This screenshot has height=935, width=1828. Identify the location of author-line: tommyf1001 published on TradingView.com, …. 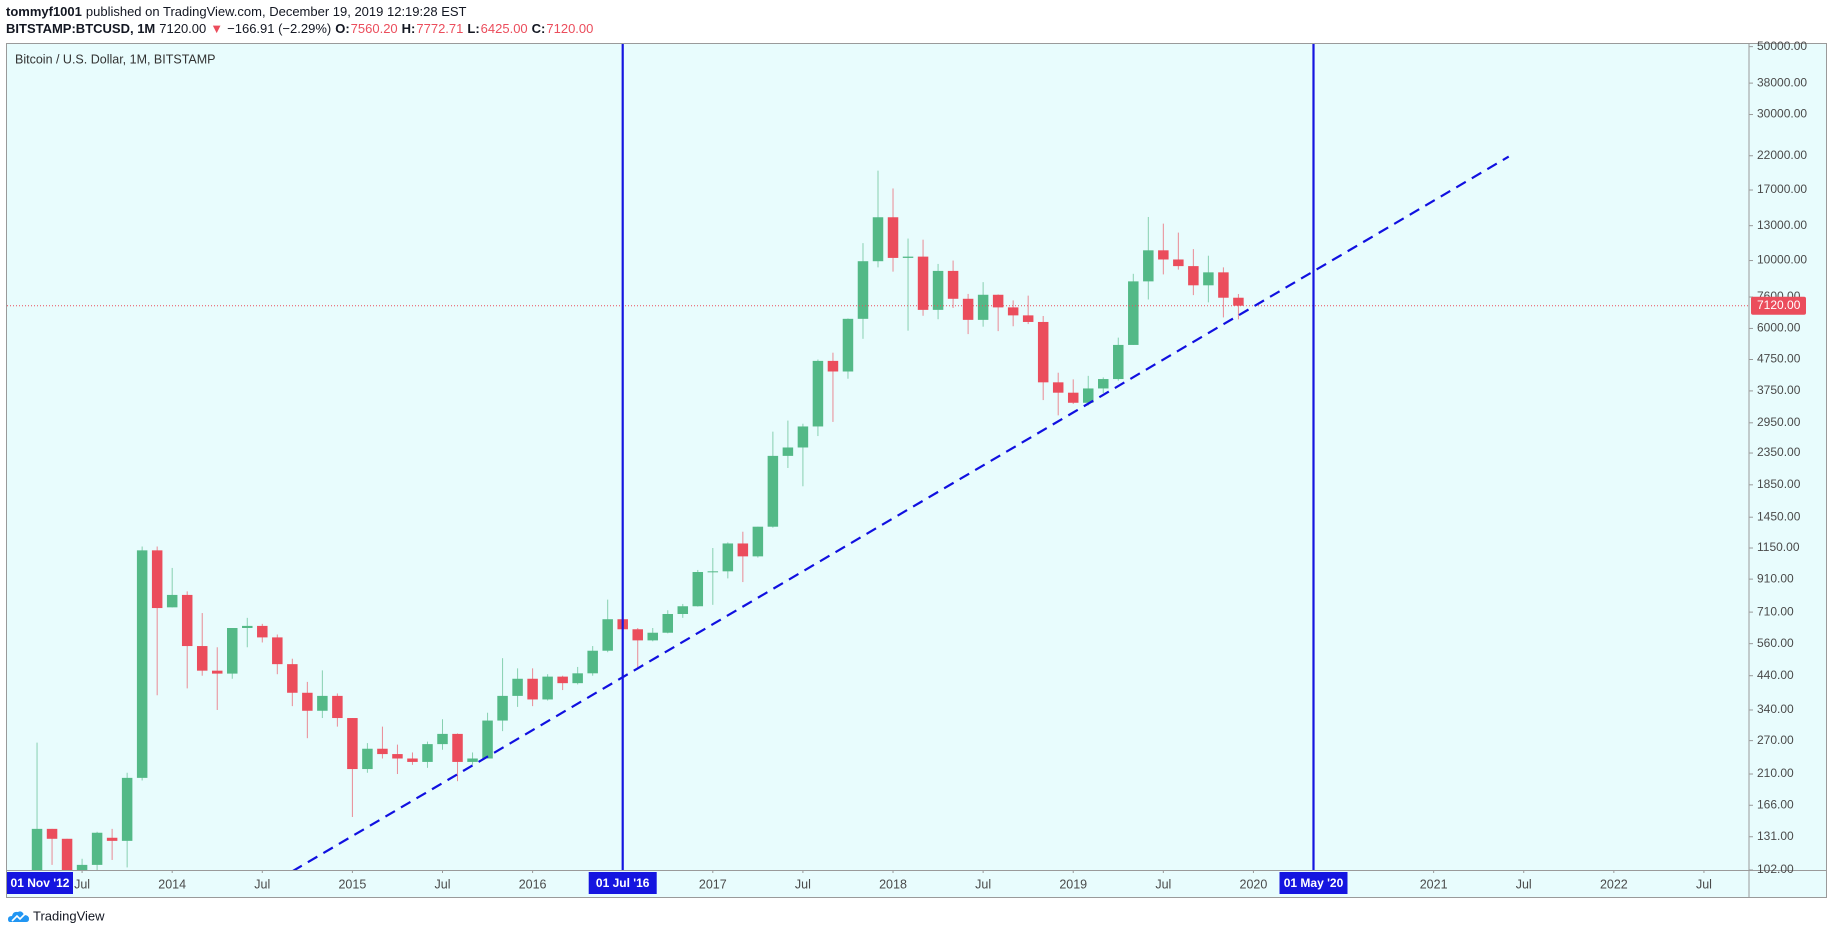
(236, 11).